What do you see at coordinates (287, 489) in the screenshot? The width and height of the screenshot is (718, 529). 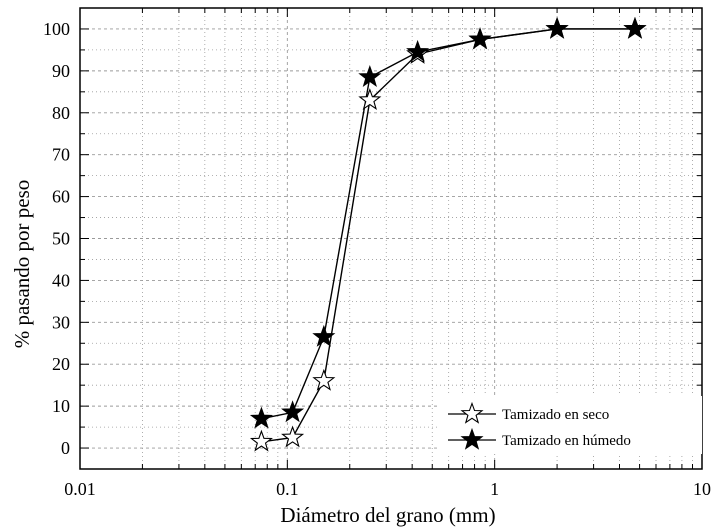 I see `x-tick-label: 0.1` at bounding box center [287, 489].